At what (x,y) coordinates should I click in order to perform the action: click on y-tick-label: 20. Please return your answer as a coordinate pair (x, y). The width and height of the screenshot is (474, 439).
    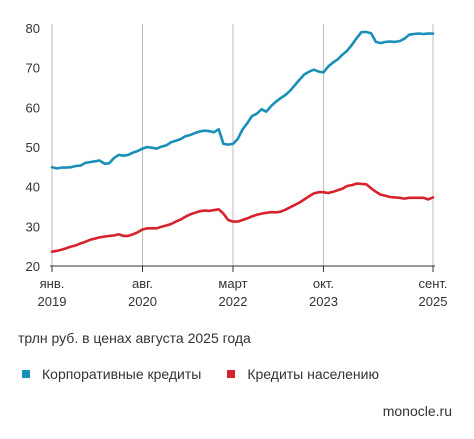
    Looking at the image, I should click on (33, 266).